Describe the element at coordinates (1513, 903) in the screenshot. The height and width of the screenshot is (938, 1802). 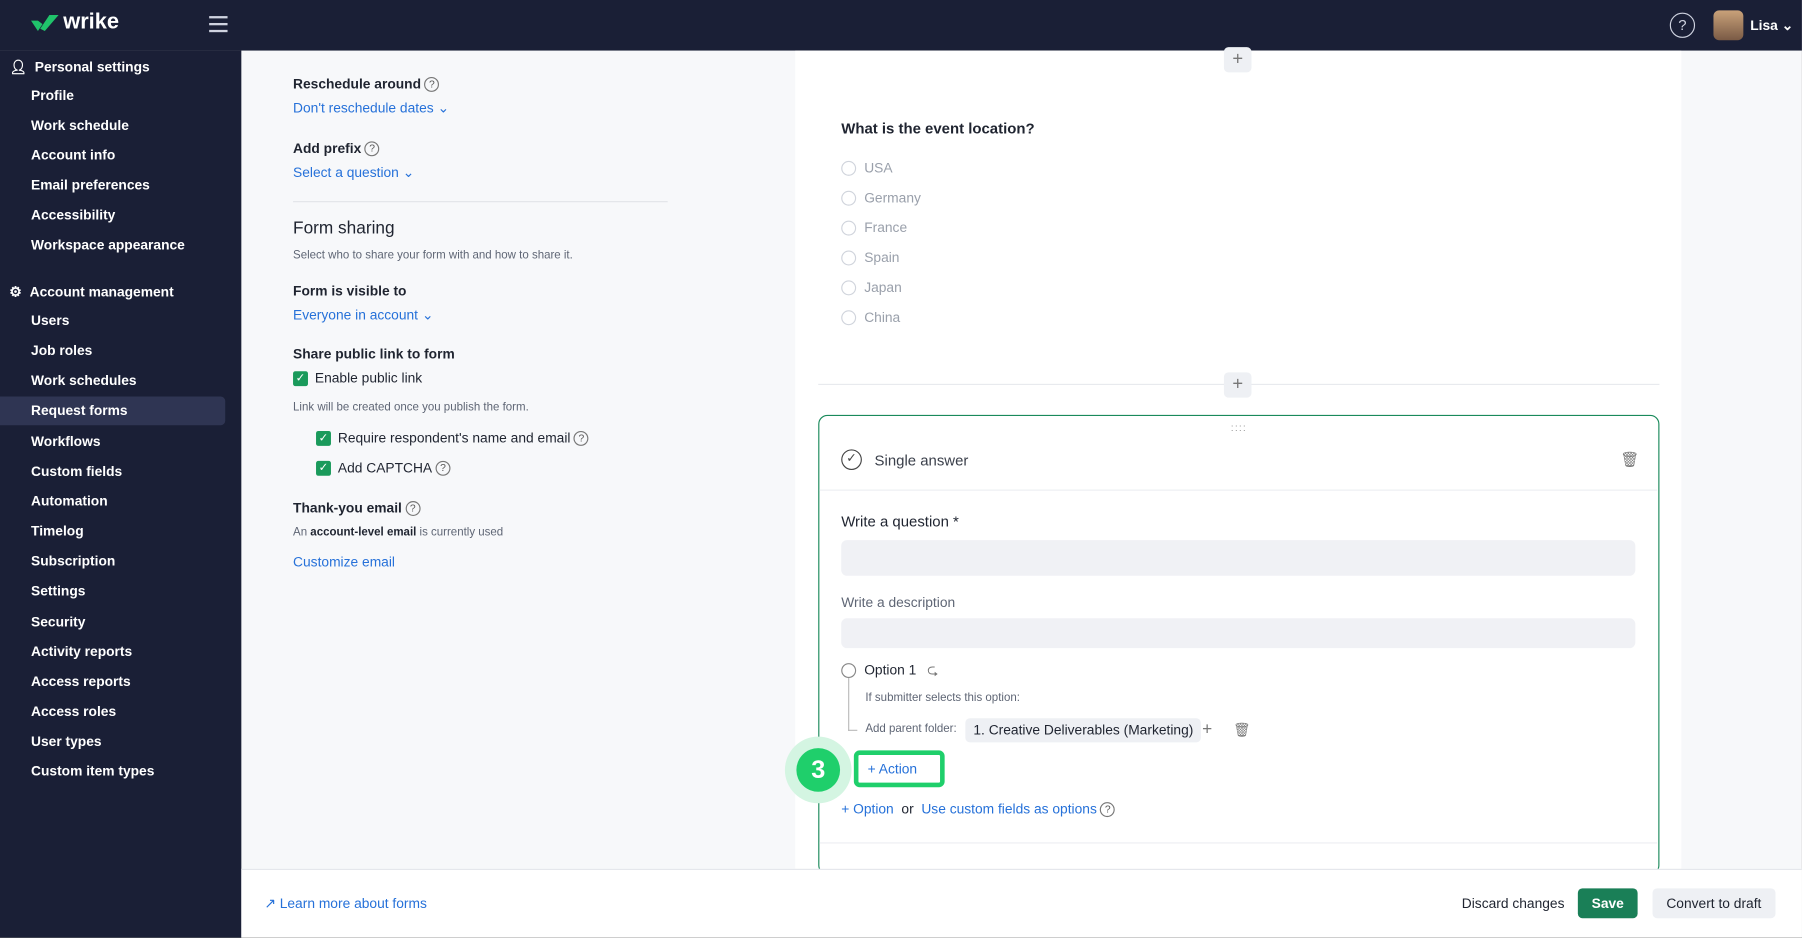
I see `discard-changes-button: Discard changes` at that location.